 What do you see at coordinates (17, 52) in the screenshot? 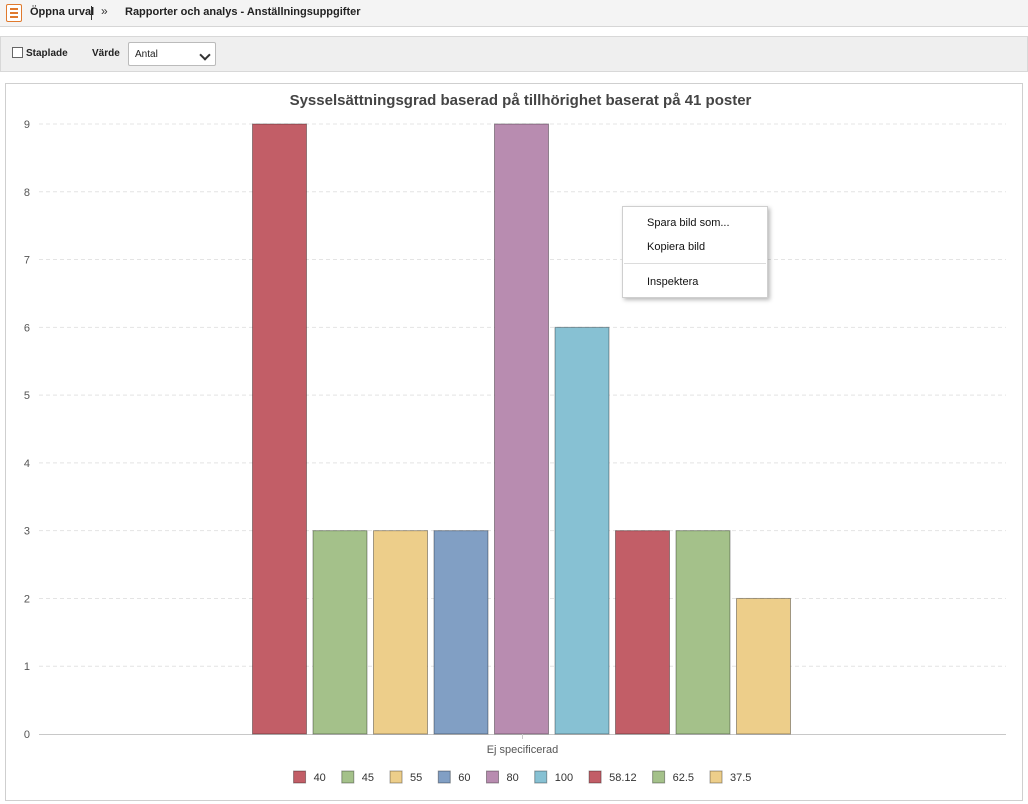
I see `stacked-checkbox` at bounding box center [17, 52].